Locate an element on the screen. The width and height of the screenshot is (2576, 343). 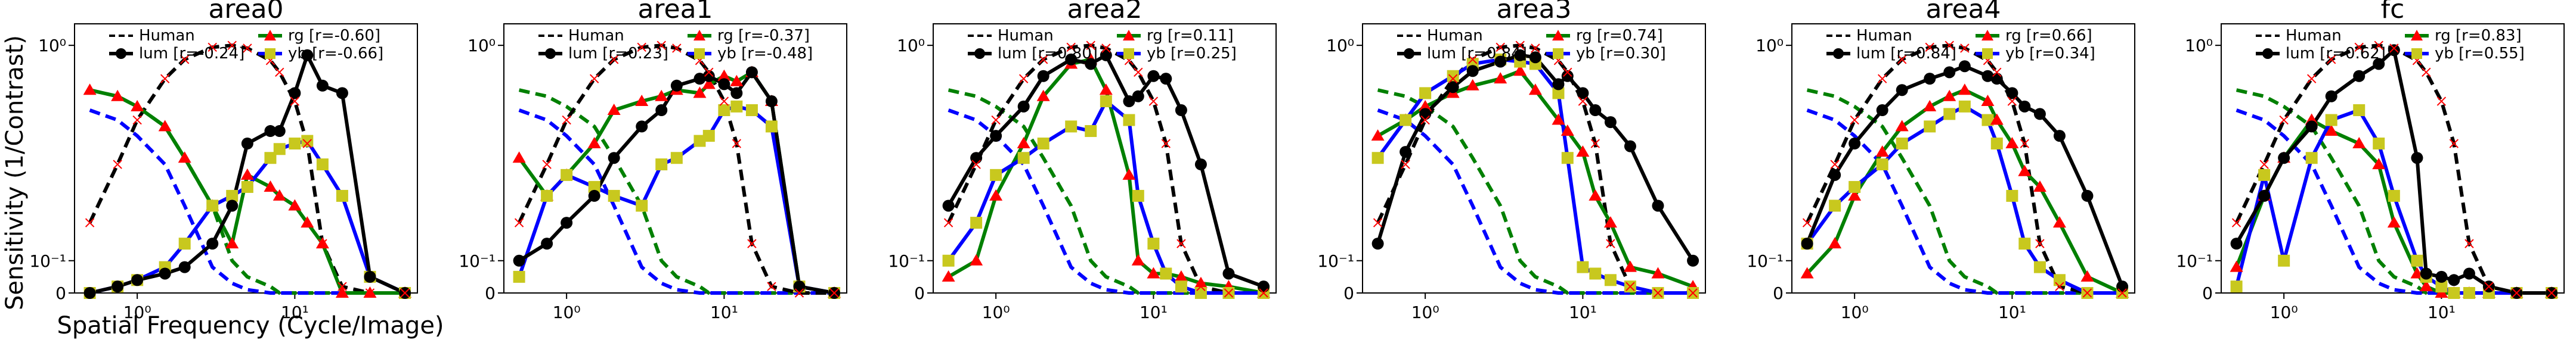
lum-line is located at coordinates (677, 182).